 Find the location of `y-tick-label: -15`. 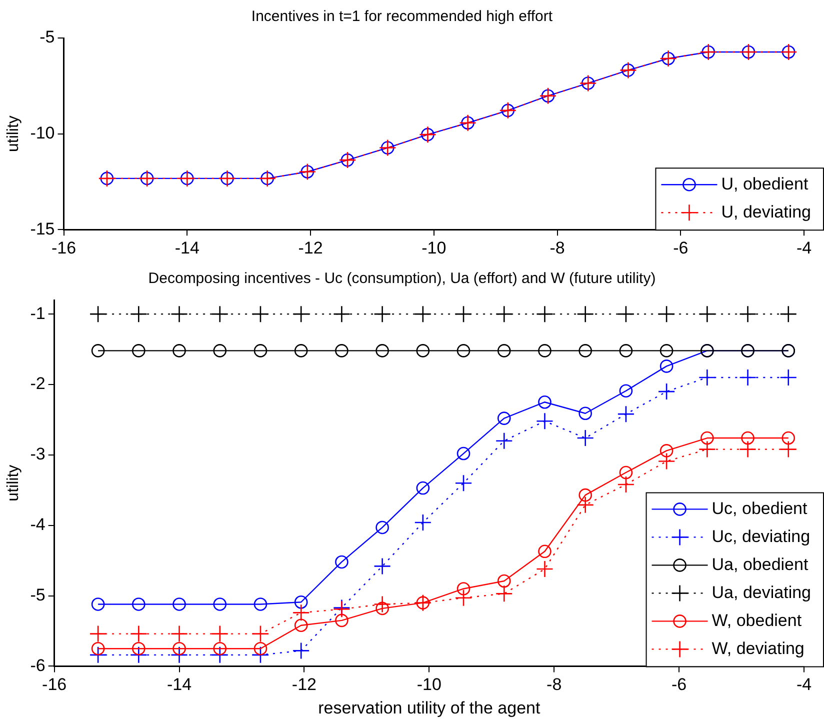

y-tick-label: -15 is located at coordinates (42, 228).